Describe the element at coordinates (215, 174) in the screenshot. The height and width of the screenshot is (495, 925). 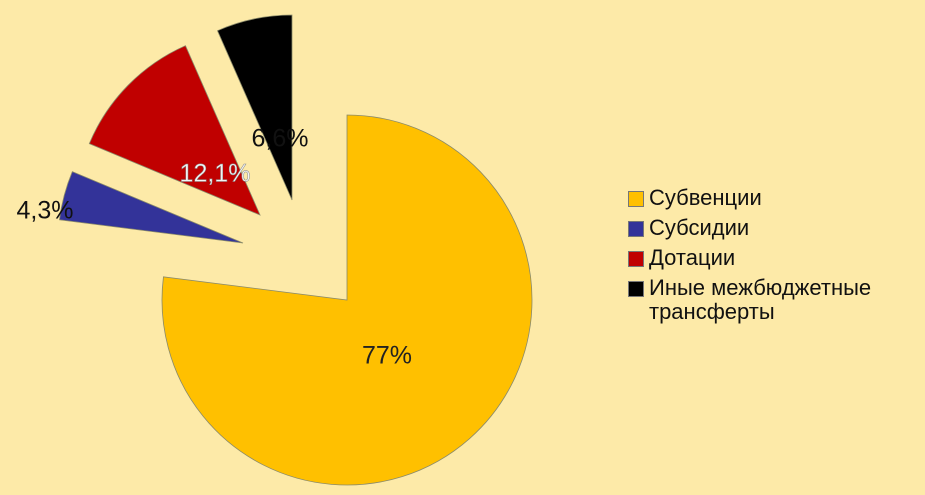
I see `data-label: 12,1%` at that location.